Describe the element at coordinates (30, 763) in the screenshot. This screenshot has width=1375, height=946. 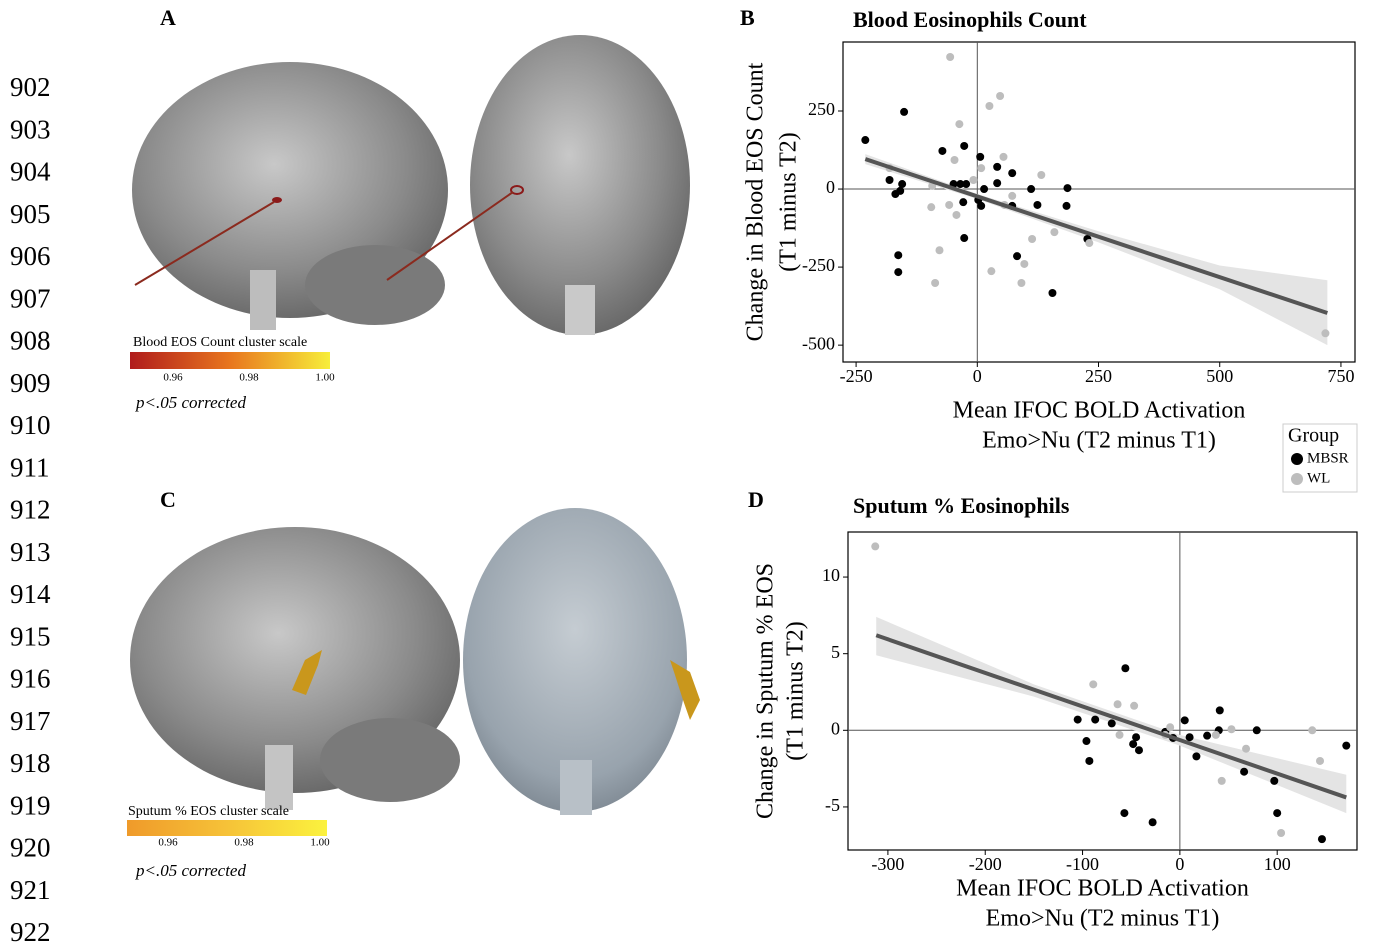
I see `line-number: 918` at that location.